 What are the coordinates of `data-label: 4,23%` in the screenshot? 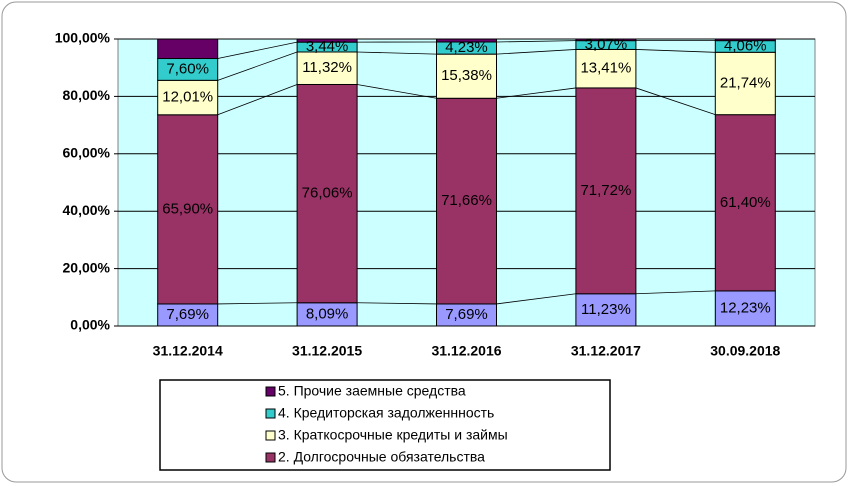 It's located at (466, 47).